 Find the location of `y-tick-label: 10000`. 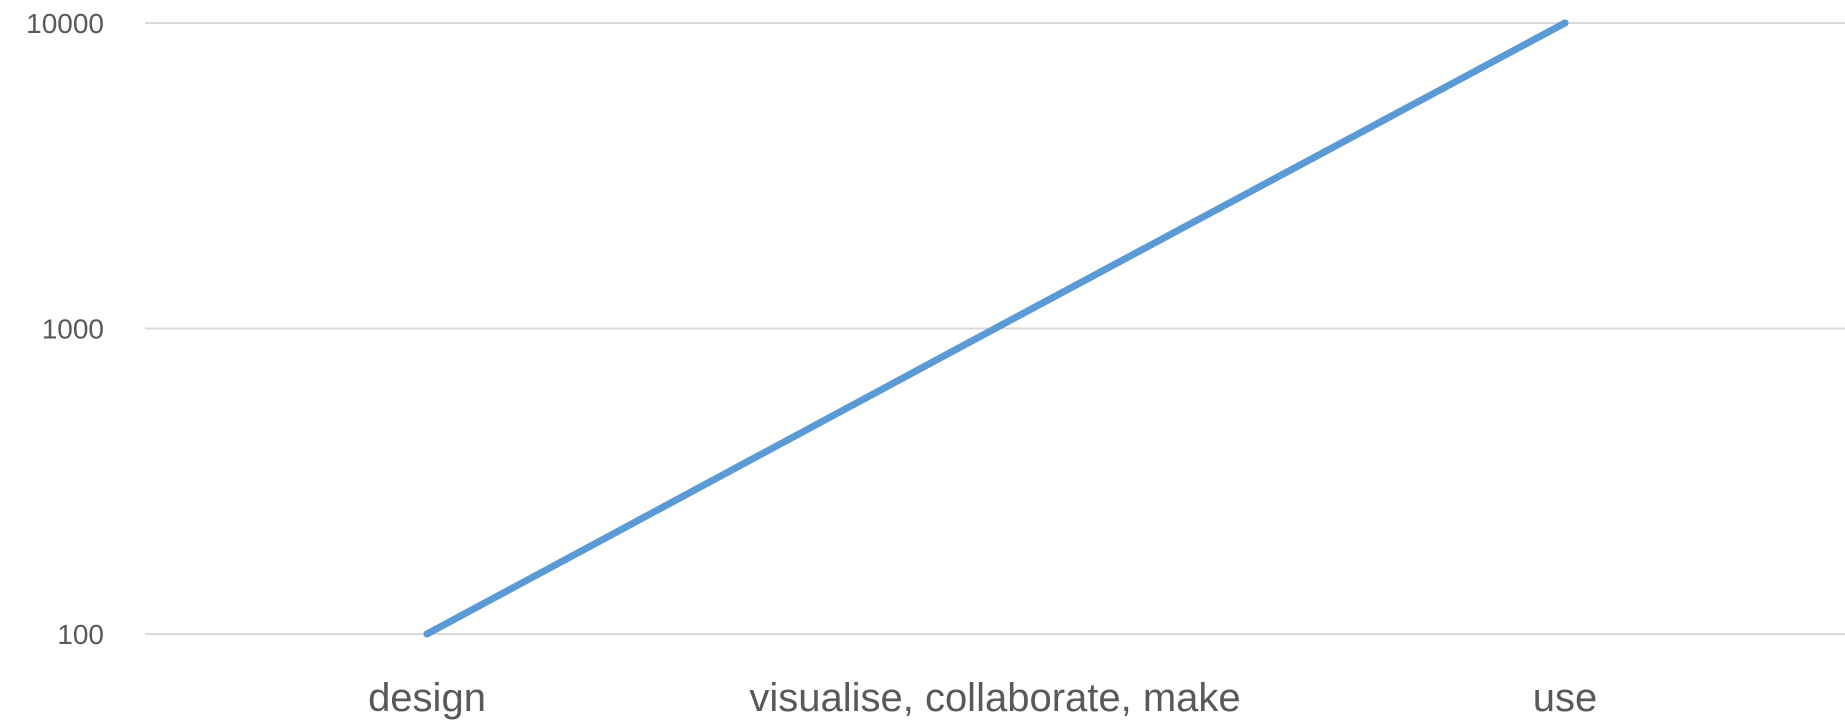

y-tick-label: 10000 is located at coordinates (65, 23).